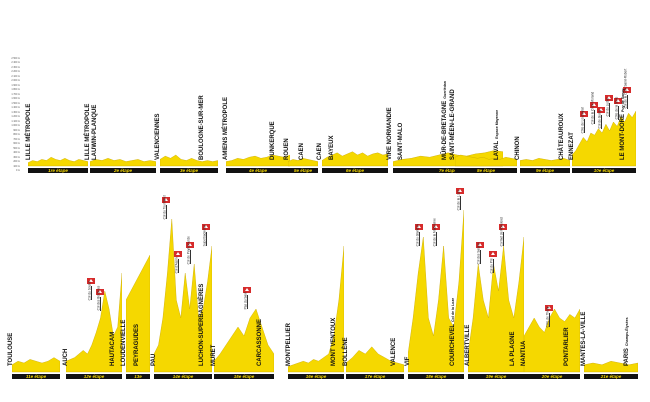 The width and height of the screenshot is (650, 402). What do you see at coordinates (66, 357) in the screenshot?
I see `town-name: AUCH` at bounding box center [66, 357].